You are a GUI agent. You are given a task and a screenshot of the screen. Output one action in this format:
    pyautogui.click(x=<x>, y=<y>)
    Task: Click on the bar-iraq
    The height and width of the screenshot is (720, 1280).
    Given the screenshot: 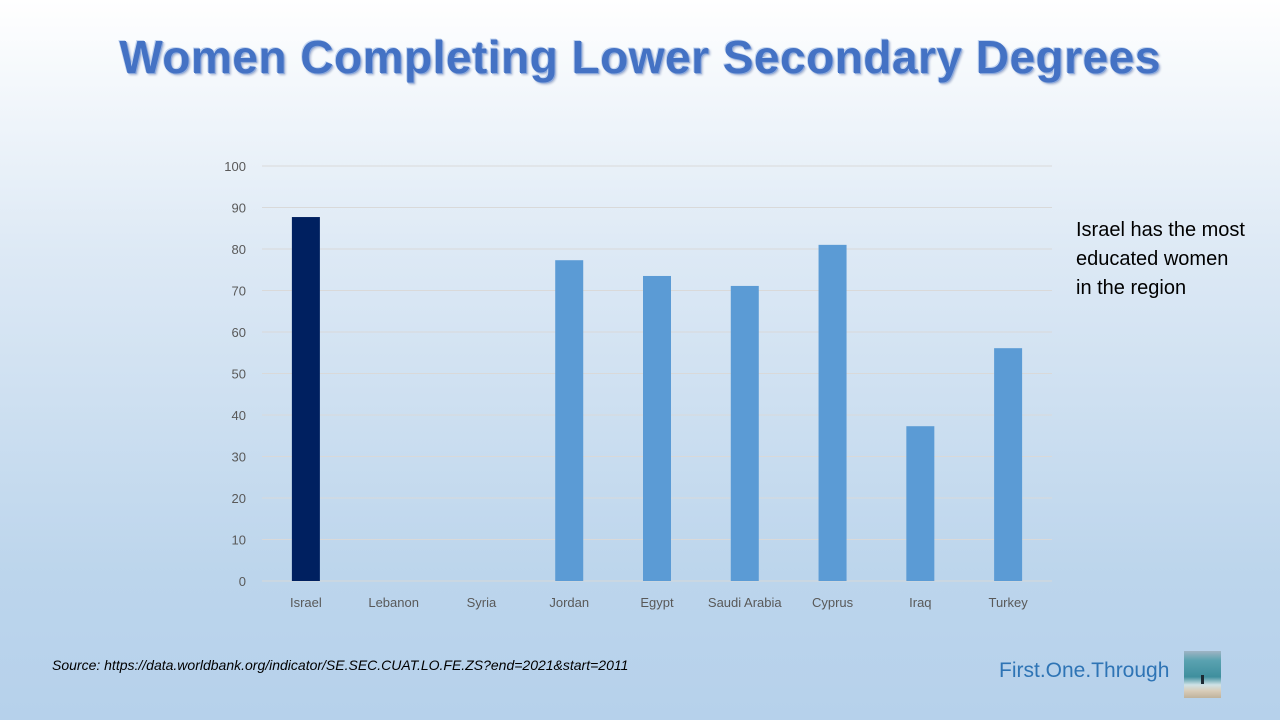 What is the action you would take?
    pyautogui.click(x=920, y=503)
    